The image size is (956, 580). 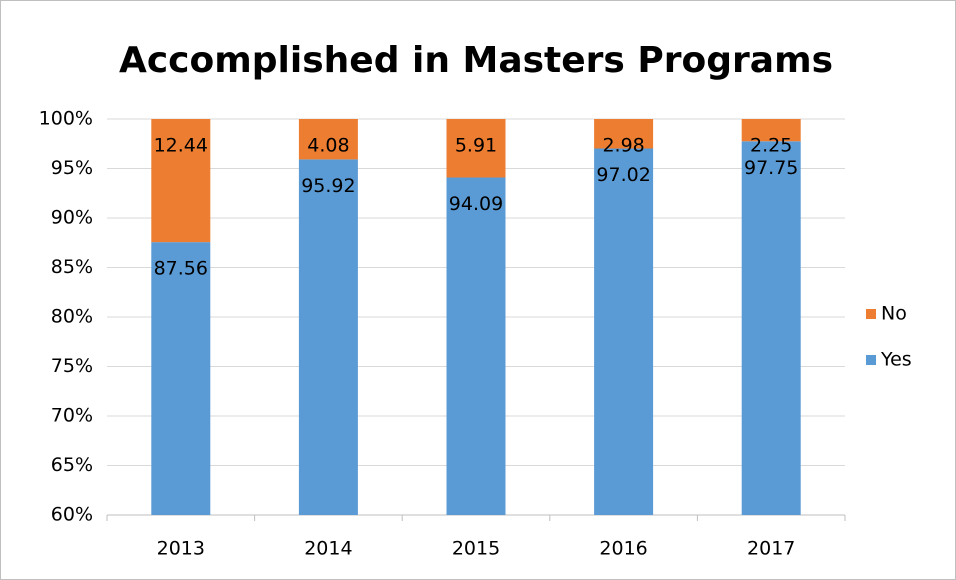 What do you see at coordinates (623, 175) in the screenshot?
I see `data-label: 97.02` at bounding box center [623, 175].